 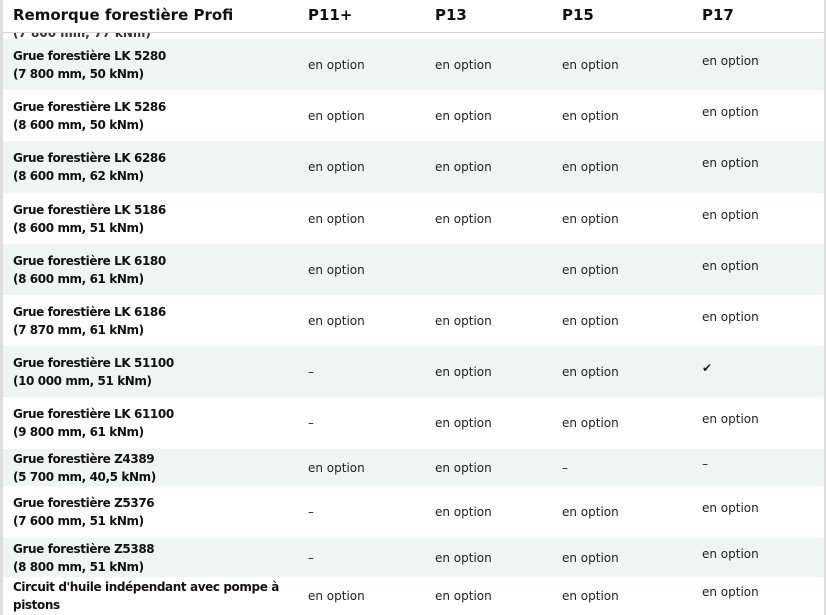 I want to click on row-label-line2: (7 870 mm, 61 kNm), so click(x=78, y=329).